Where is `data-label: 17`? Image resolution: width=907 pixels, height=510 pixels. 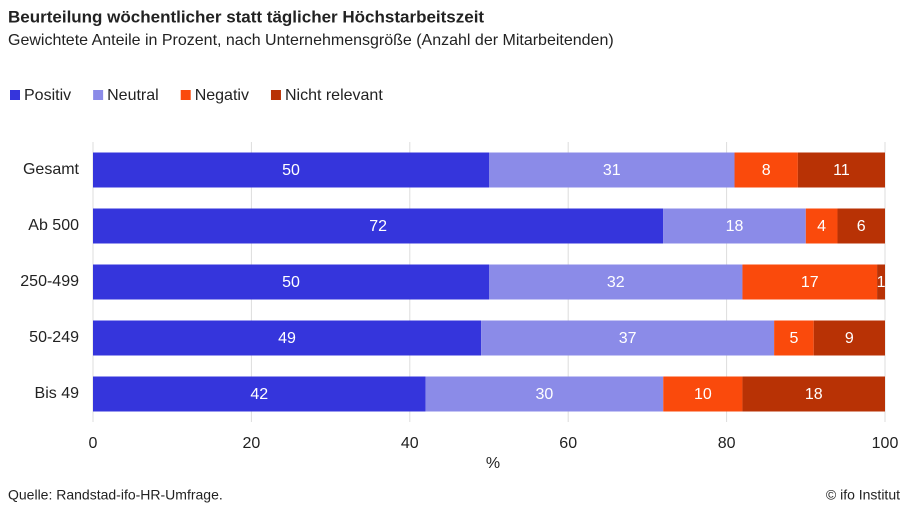
data-label: 17 is located at coordinates (810, 282).